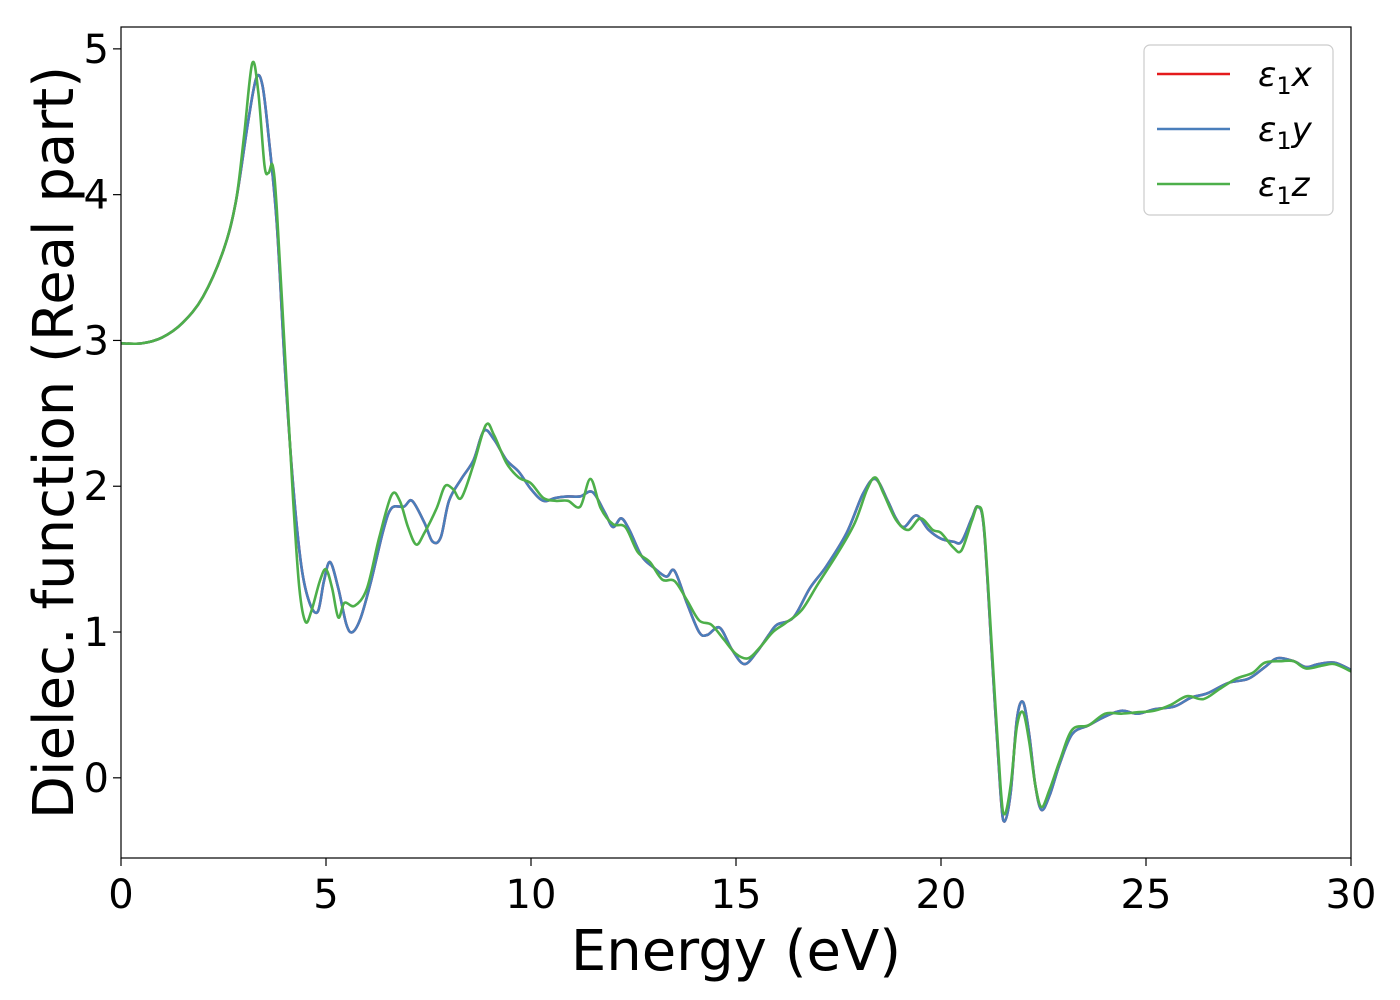 This screenshot has height=1000, width=1400. Describe the element at coordinates (96, 487) in the screenshot. I see `y-tick-label: 2` at that location.